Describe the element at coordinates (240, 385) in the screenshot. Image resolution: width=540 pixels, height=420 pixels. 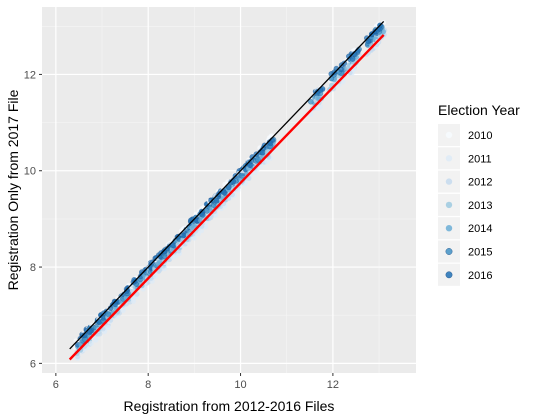
I see `x-tick-label: 10` at that location.